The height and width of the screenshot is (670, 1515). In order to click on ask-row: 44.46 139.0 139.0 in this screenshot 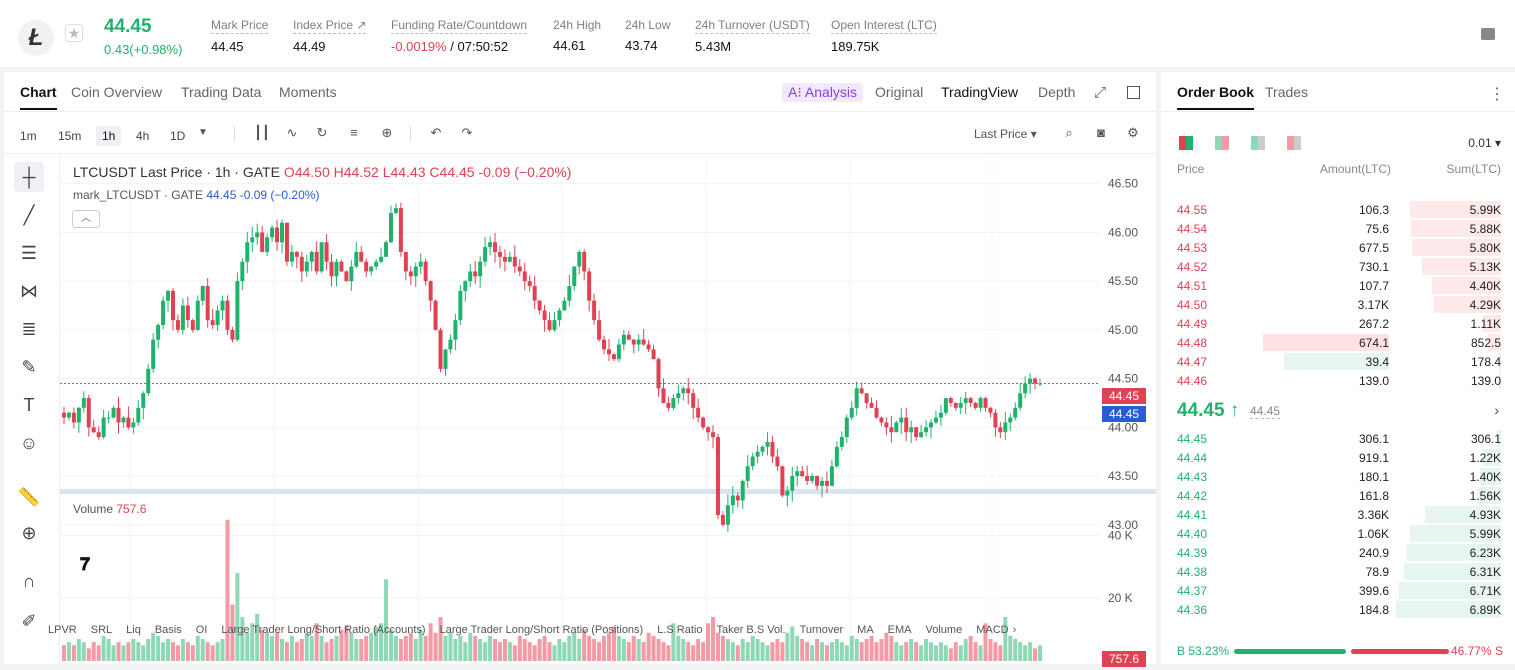, I will do `click(1338, 380)`.